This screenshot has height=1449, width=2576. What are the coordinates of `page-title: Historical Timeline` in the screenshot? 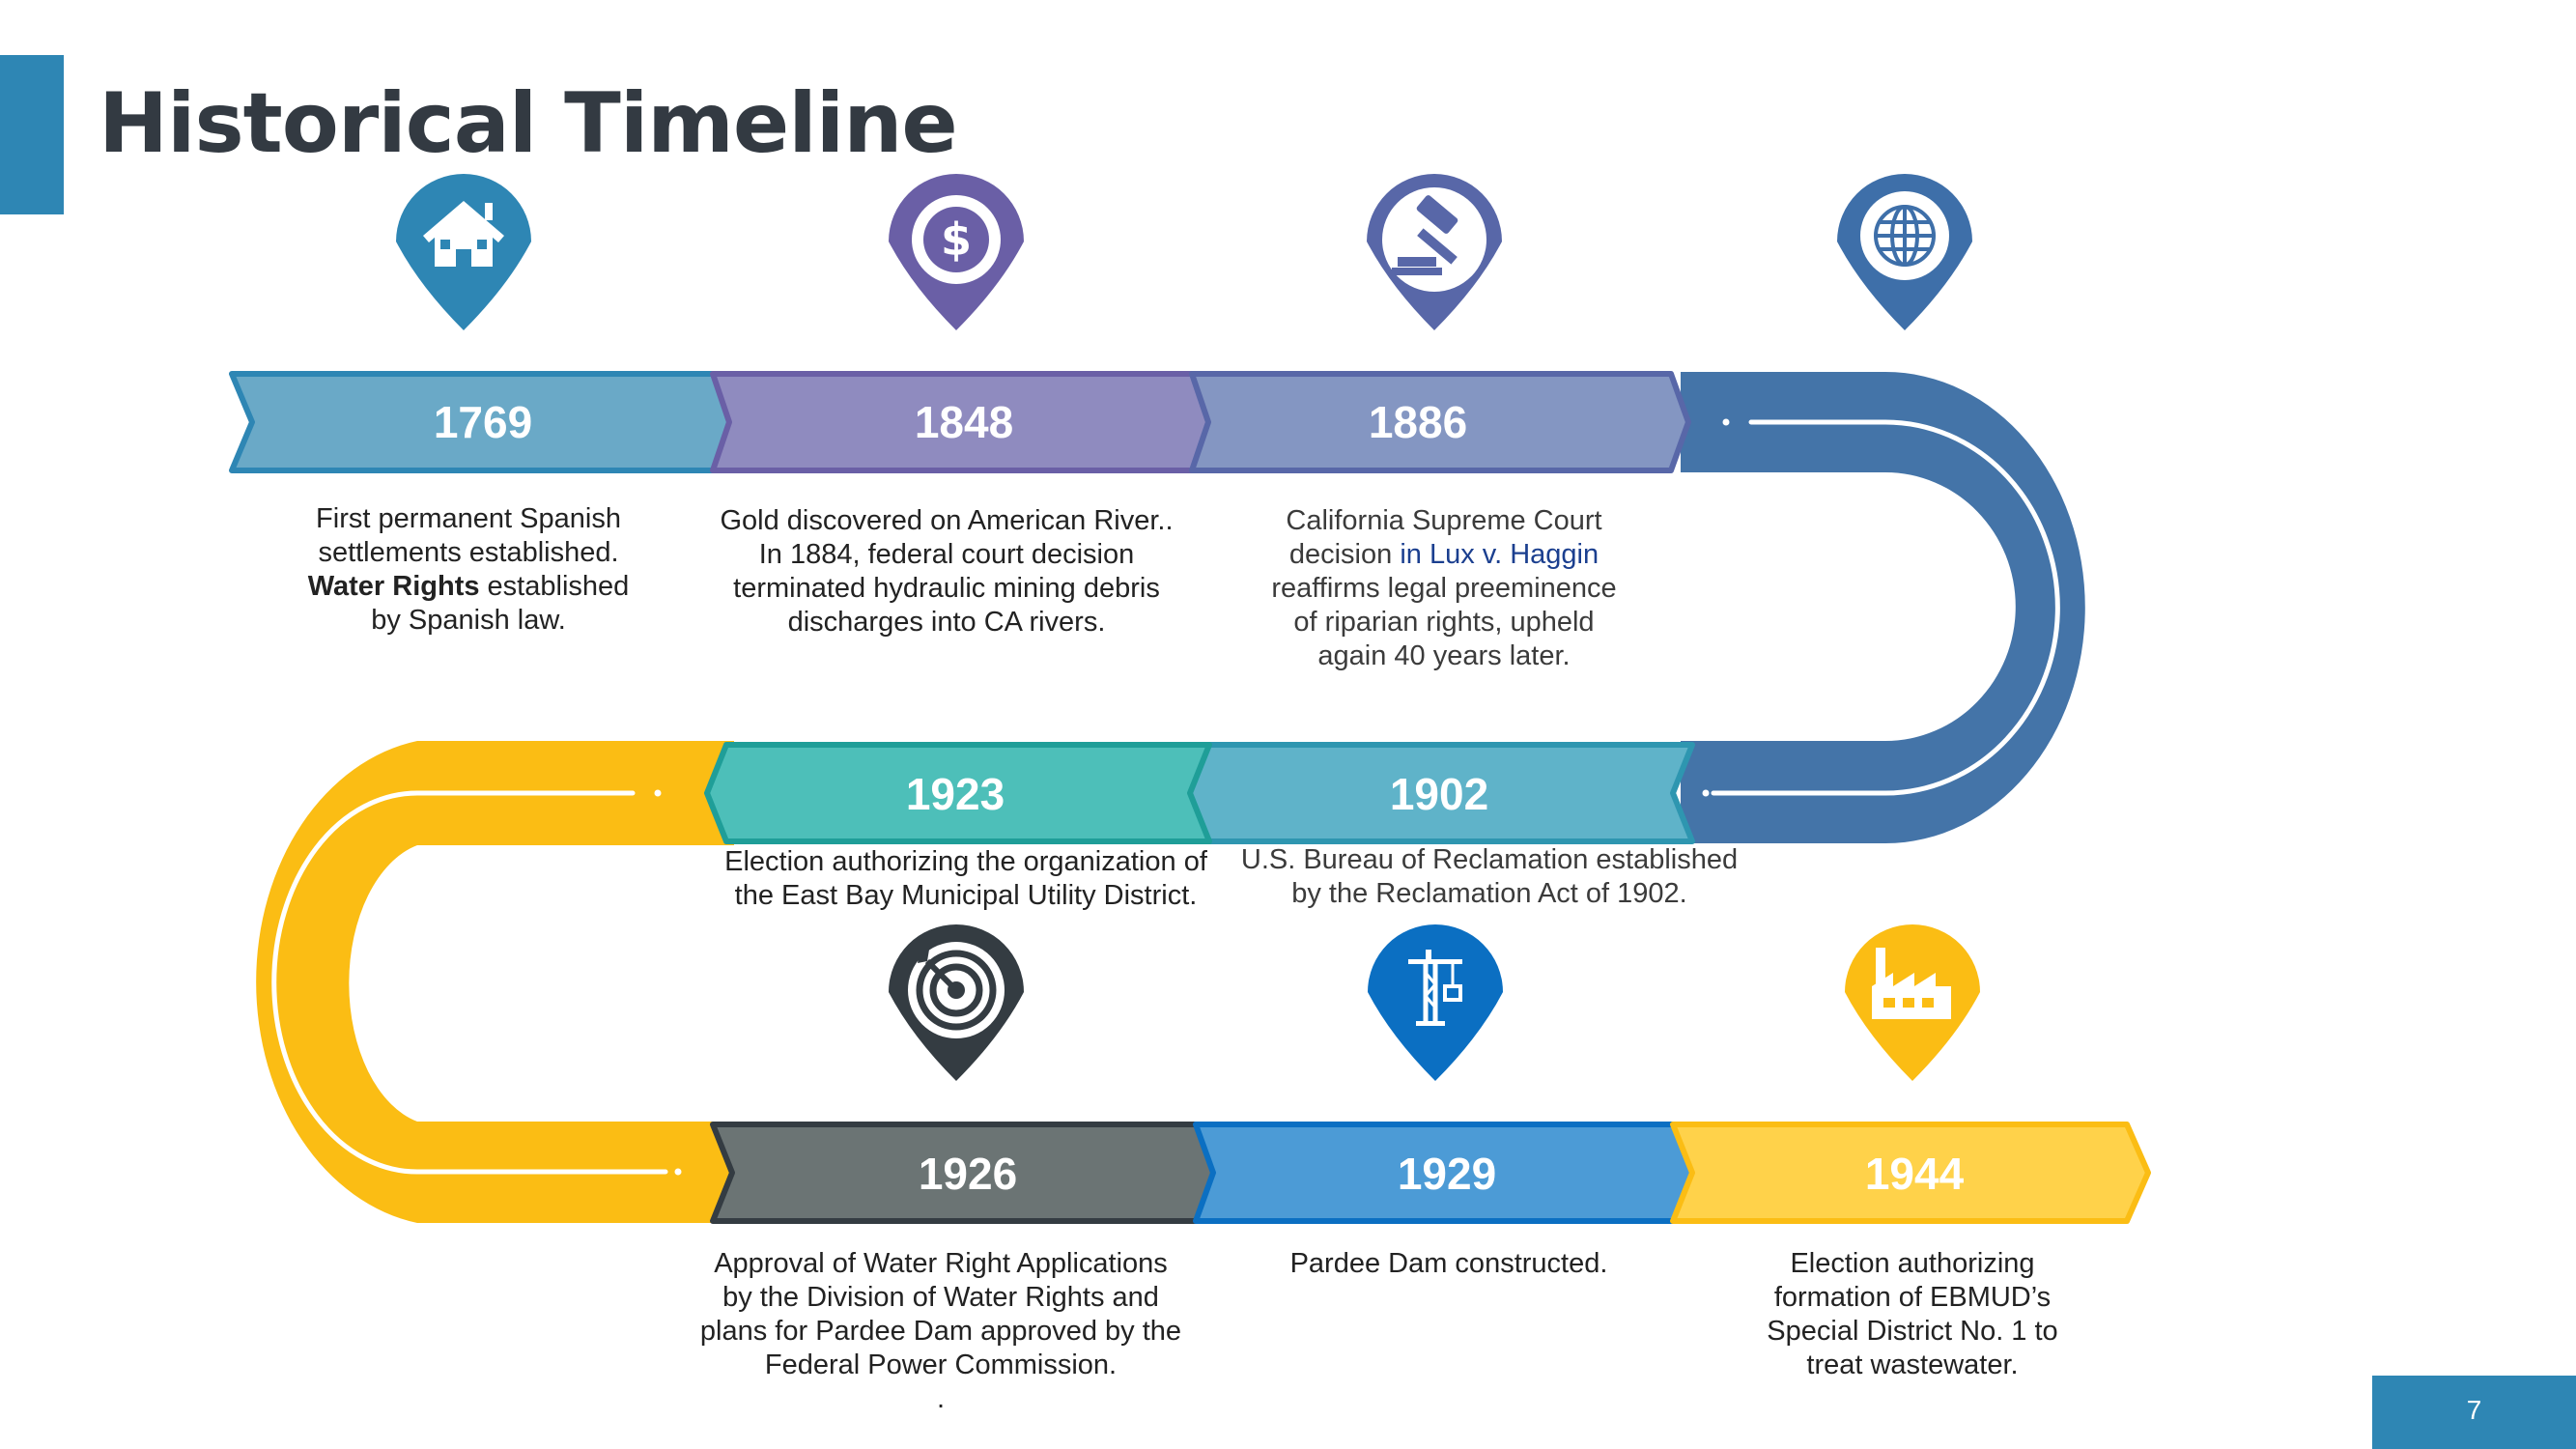 It's located at (528, 123).